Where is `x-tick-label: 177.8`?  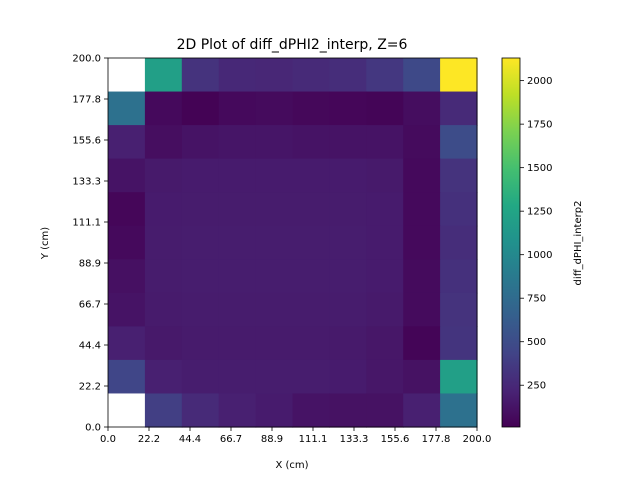
x-tick-label: 177.8 is located at coordinates (436, 439).